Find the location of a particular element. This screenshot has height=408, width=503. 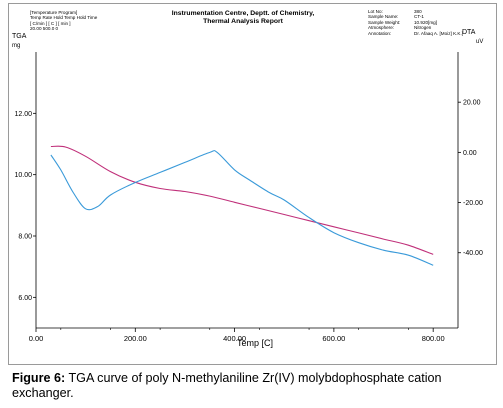

info-label: Sample Name: is located at coordinates (383, 17).